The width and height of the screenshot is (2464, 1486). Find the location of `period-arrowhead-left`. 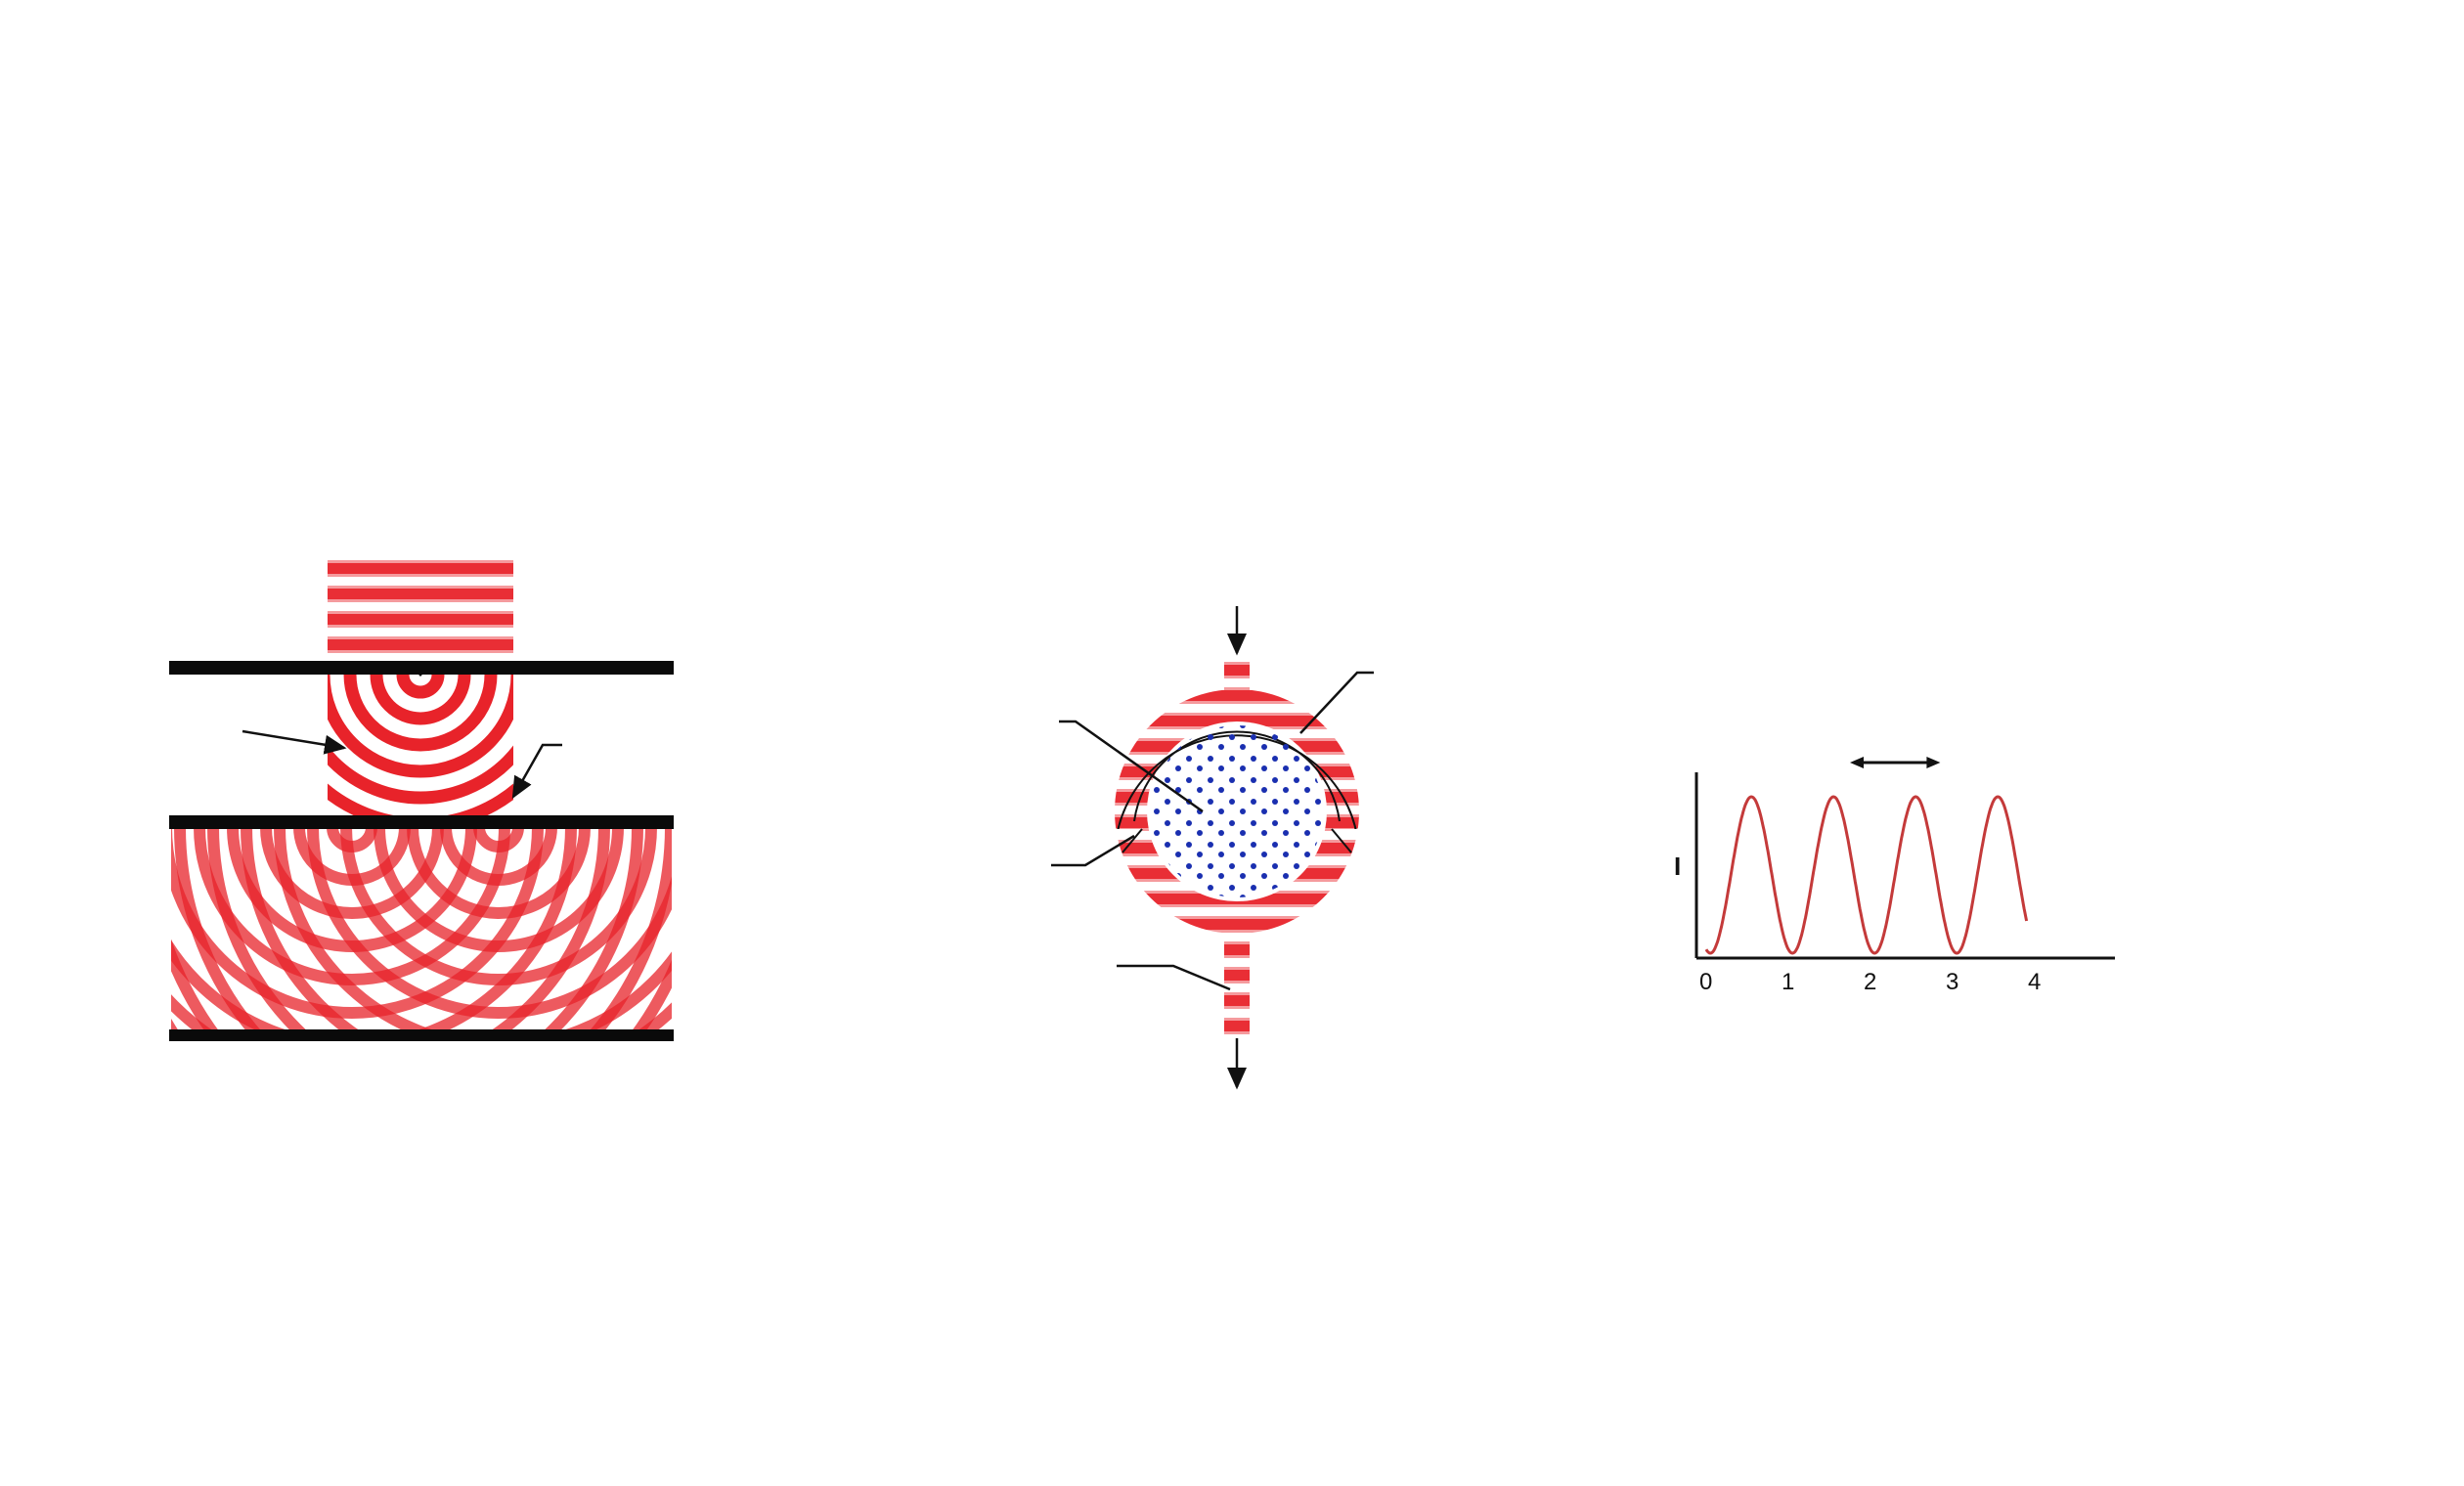

period-arrowhead-left is located at coordinates (1857, 762).